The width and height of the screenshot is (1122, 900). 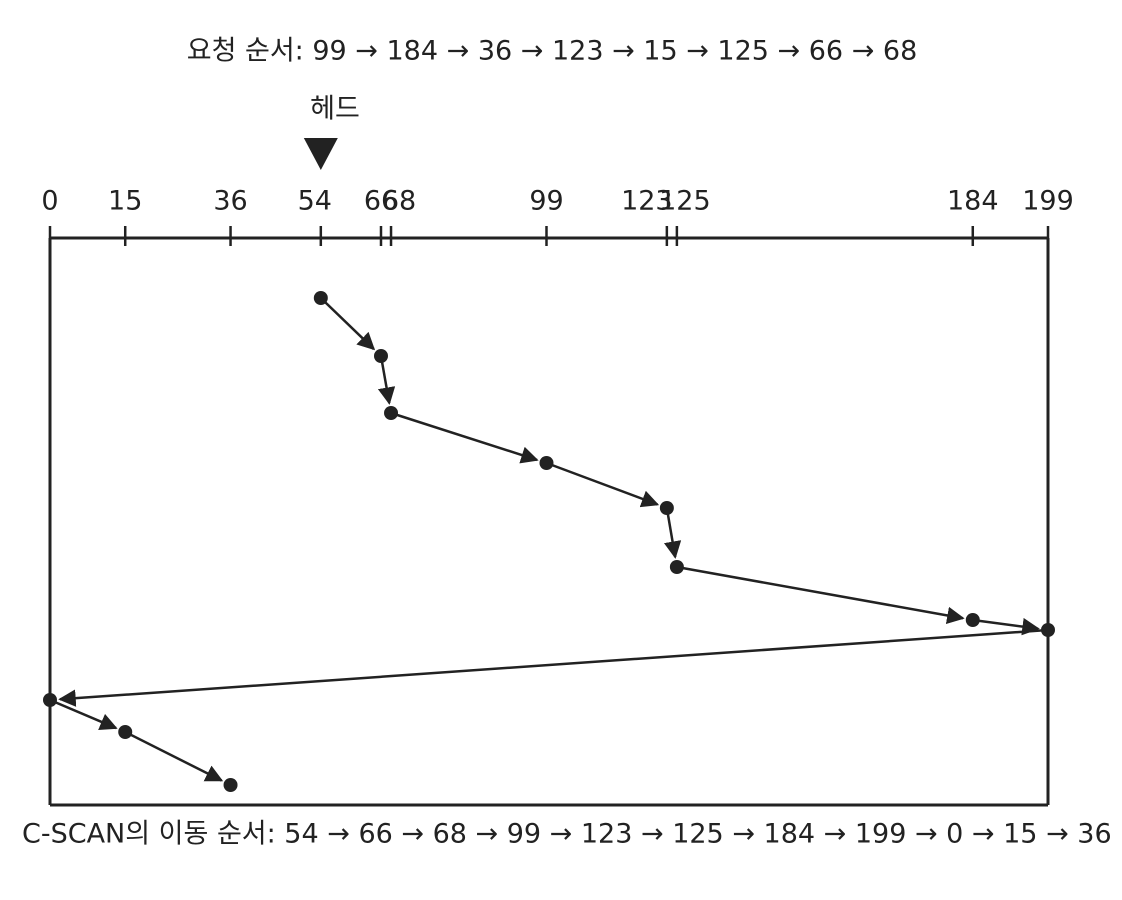 What do you see at coordinates (49, 201) in the screenshot?
I see `tick-label: 0` at bounding box center [49, 201].